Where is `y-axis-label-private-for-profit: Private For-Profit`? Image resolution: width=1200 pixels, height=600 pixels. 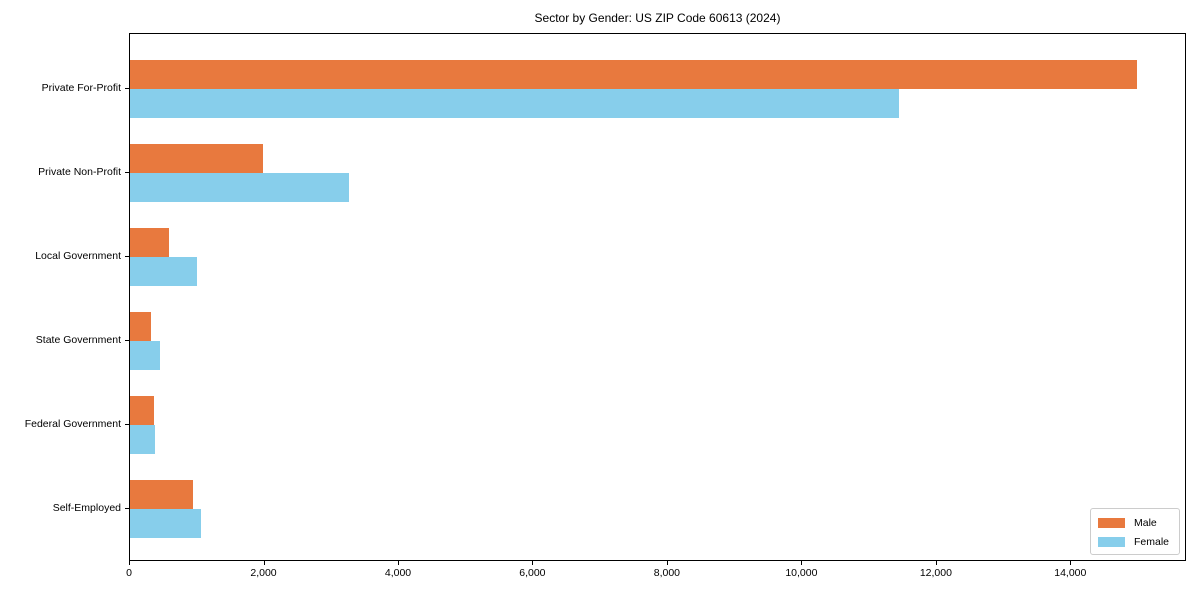
y-axis-label-private-for-profit: Private For-Profit is located at coordinates (81, 87).